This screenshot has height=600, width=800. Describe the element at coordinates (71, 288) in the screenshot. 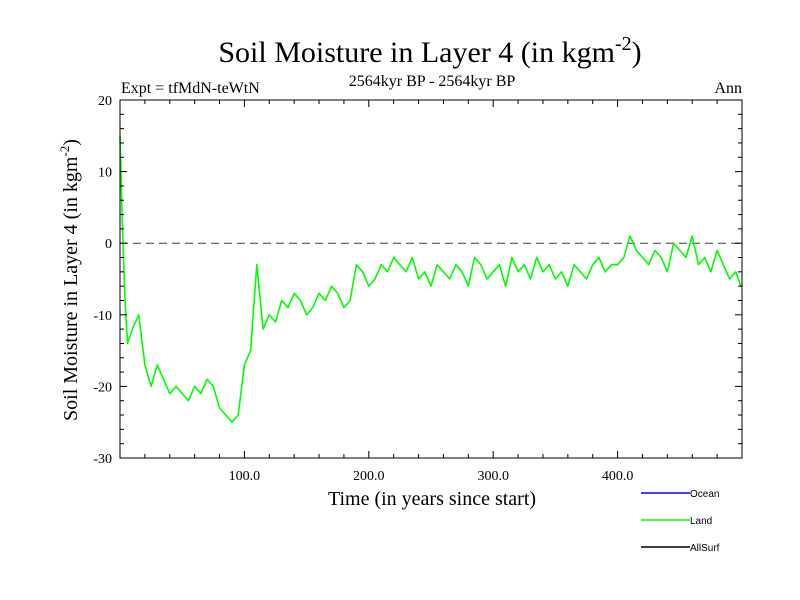

I see `y-axis-label-text: Soil Moisture in Layer 4 (in kgm` at that location.